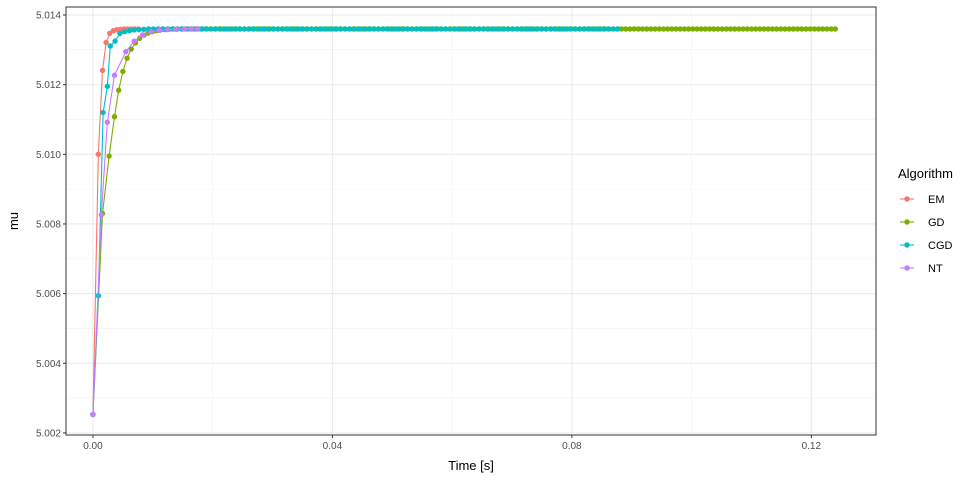 Image resolution: width=975 pixels, height=481 pixels. Describe the element at coordinates (13, 221) in the screenshot. I see `y-axis-title: mu` at that location.